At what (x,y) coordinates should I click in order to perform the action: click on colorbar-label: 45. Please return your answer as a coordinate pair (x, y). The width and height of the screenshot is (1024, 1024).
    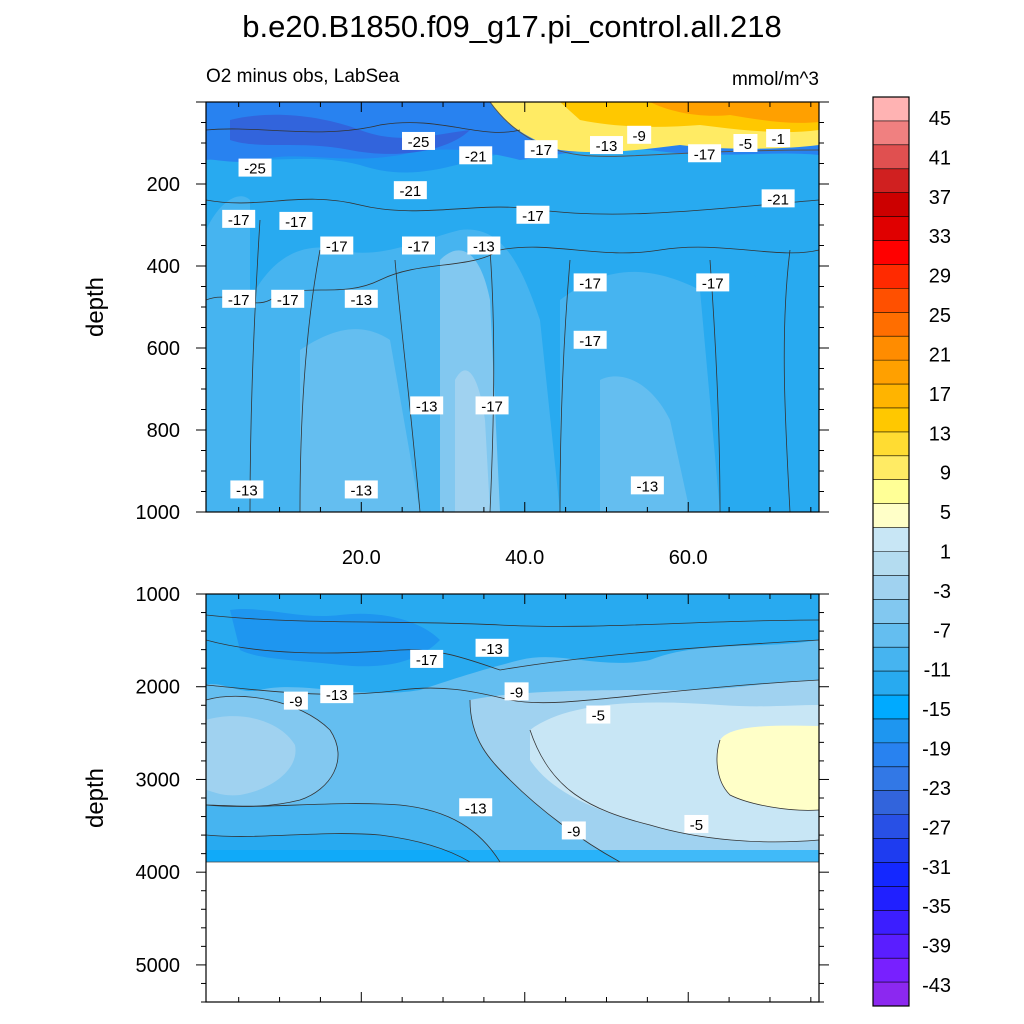
    Looking at the image, I should click on (940, 119).